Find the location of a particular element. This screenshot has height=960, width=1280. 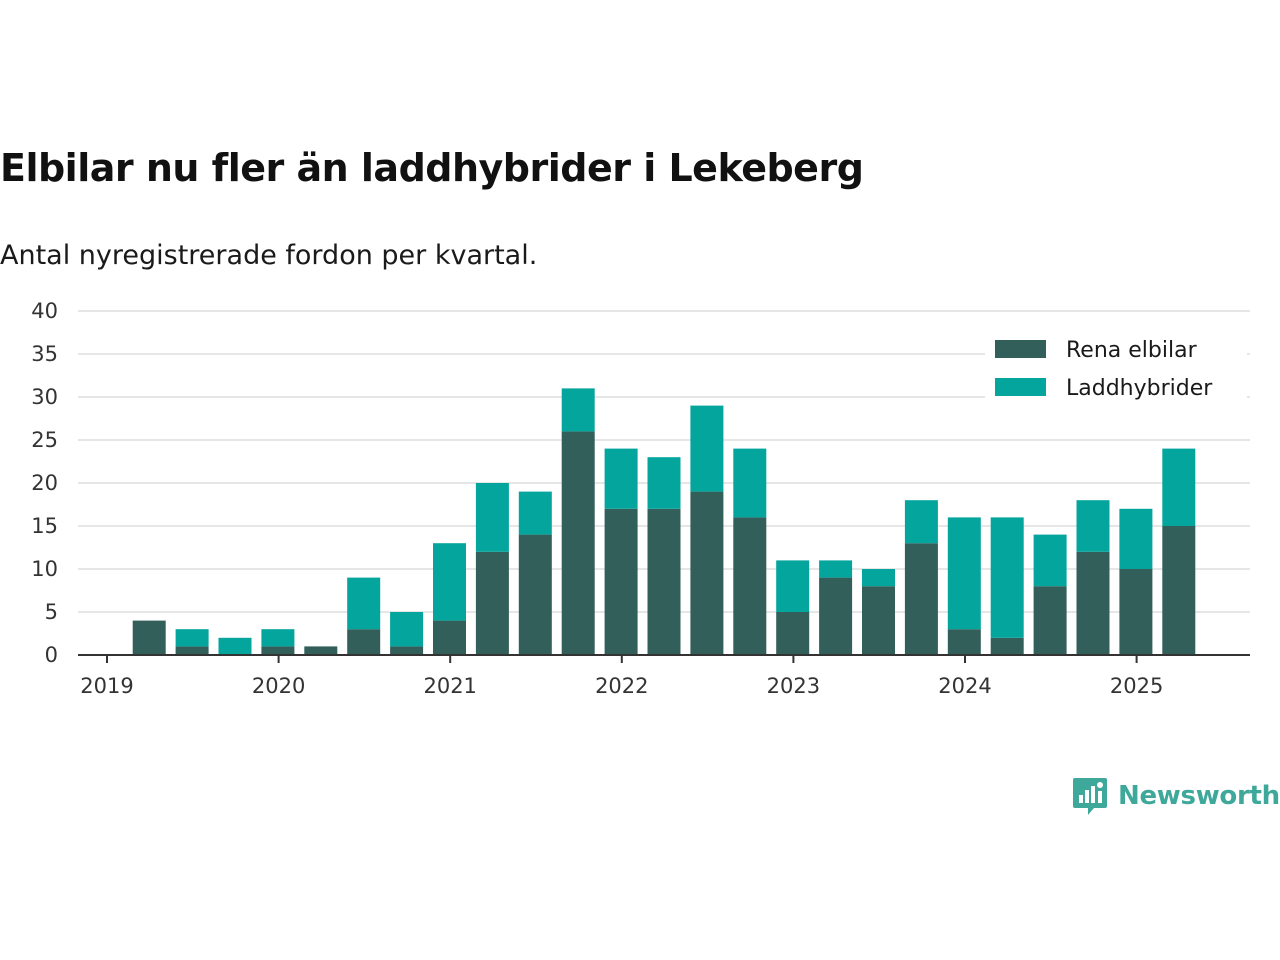

x-tick-label: 2021 is located at coordinates (449, 686).